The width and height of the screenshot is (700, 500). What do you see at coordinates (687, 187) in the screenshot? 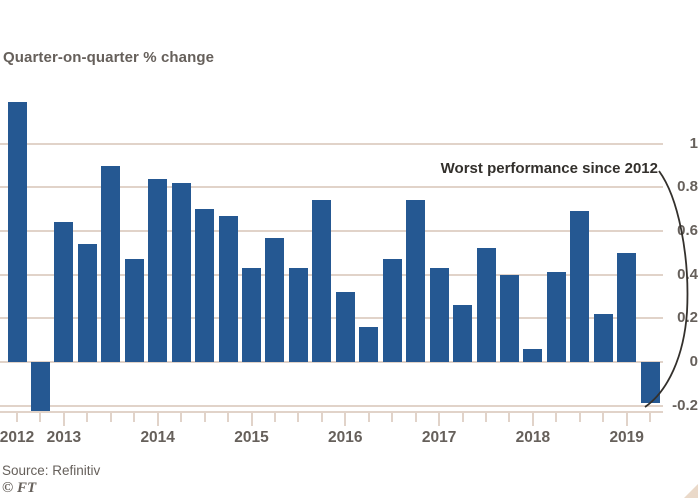
I see `y-axis-label: 0.8` at bounding box center [687, 187].